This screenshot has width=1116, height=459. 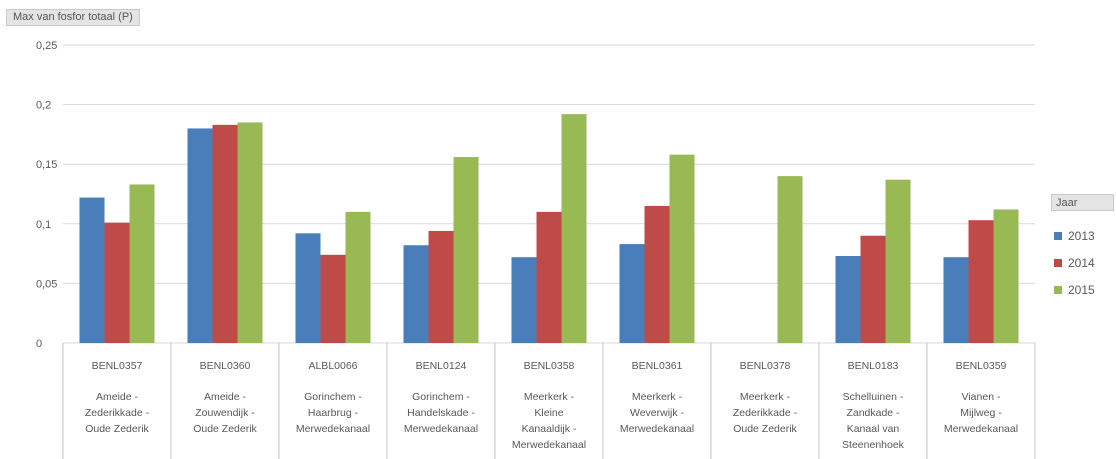 I want to click on y-tick-label: 0, so click(x=39, y=344).